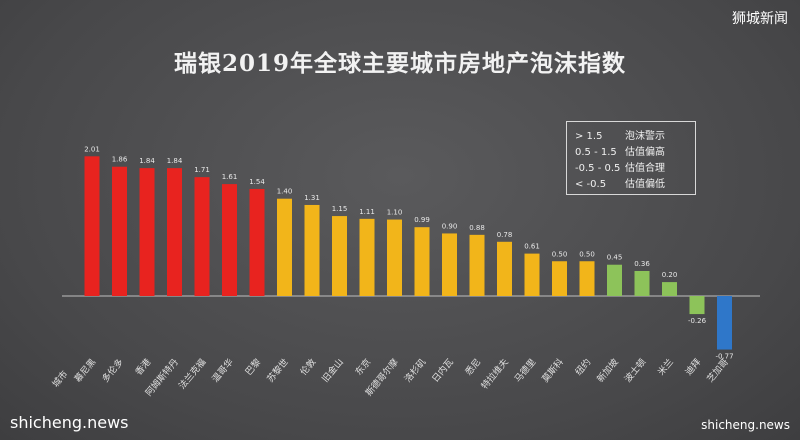 This screenshot has width=800, height=440. I want to click on legend-range: < -0.5, so click(591, 184).